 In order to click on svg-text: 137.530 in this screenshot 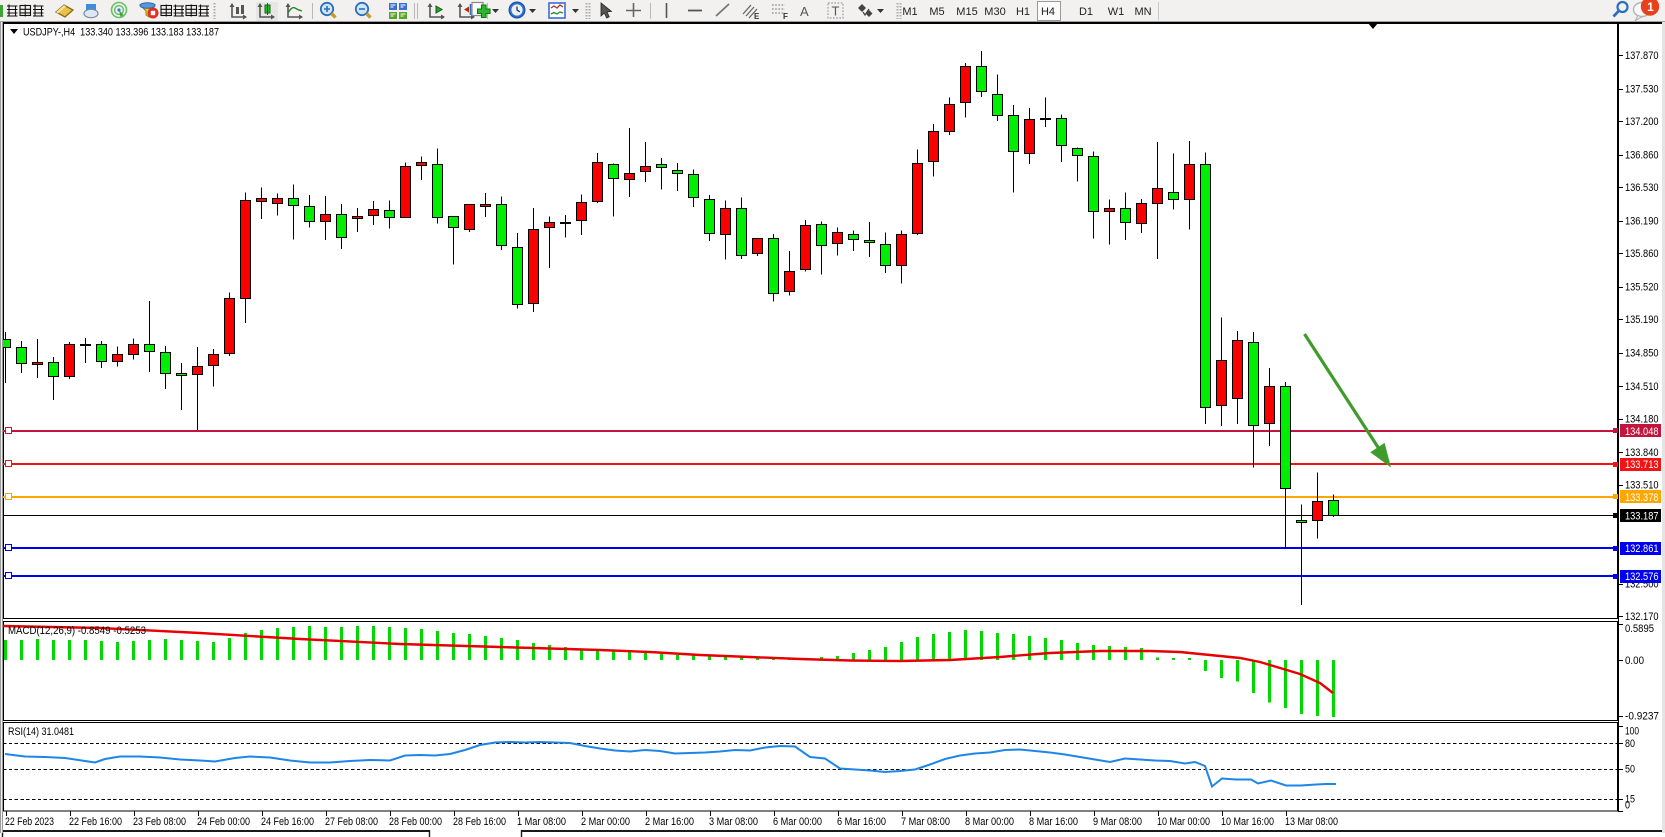, I will do `click(1642, 90)`.